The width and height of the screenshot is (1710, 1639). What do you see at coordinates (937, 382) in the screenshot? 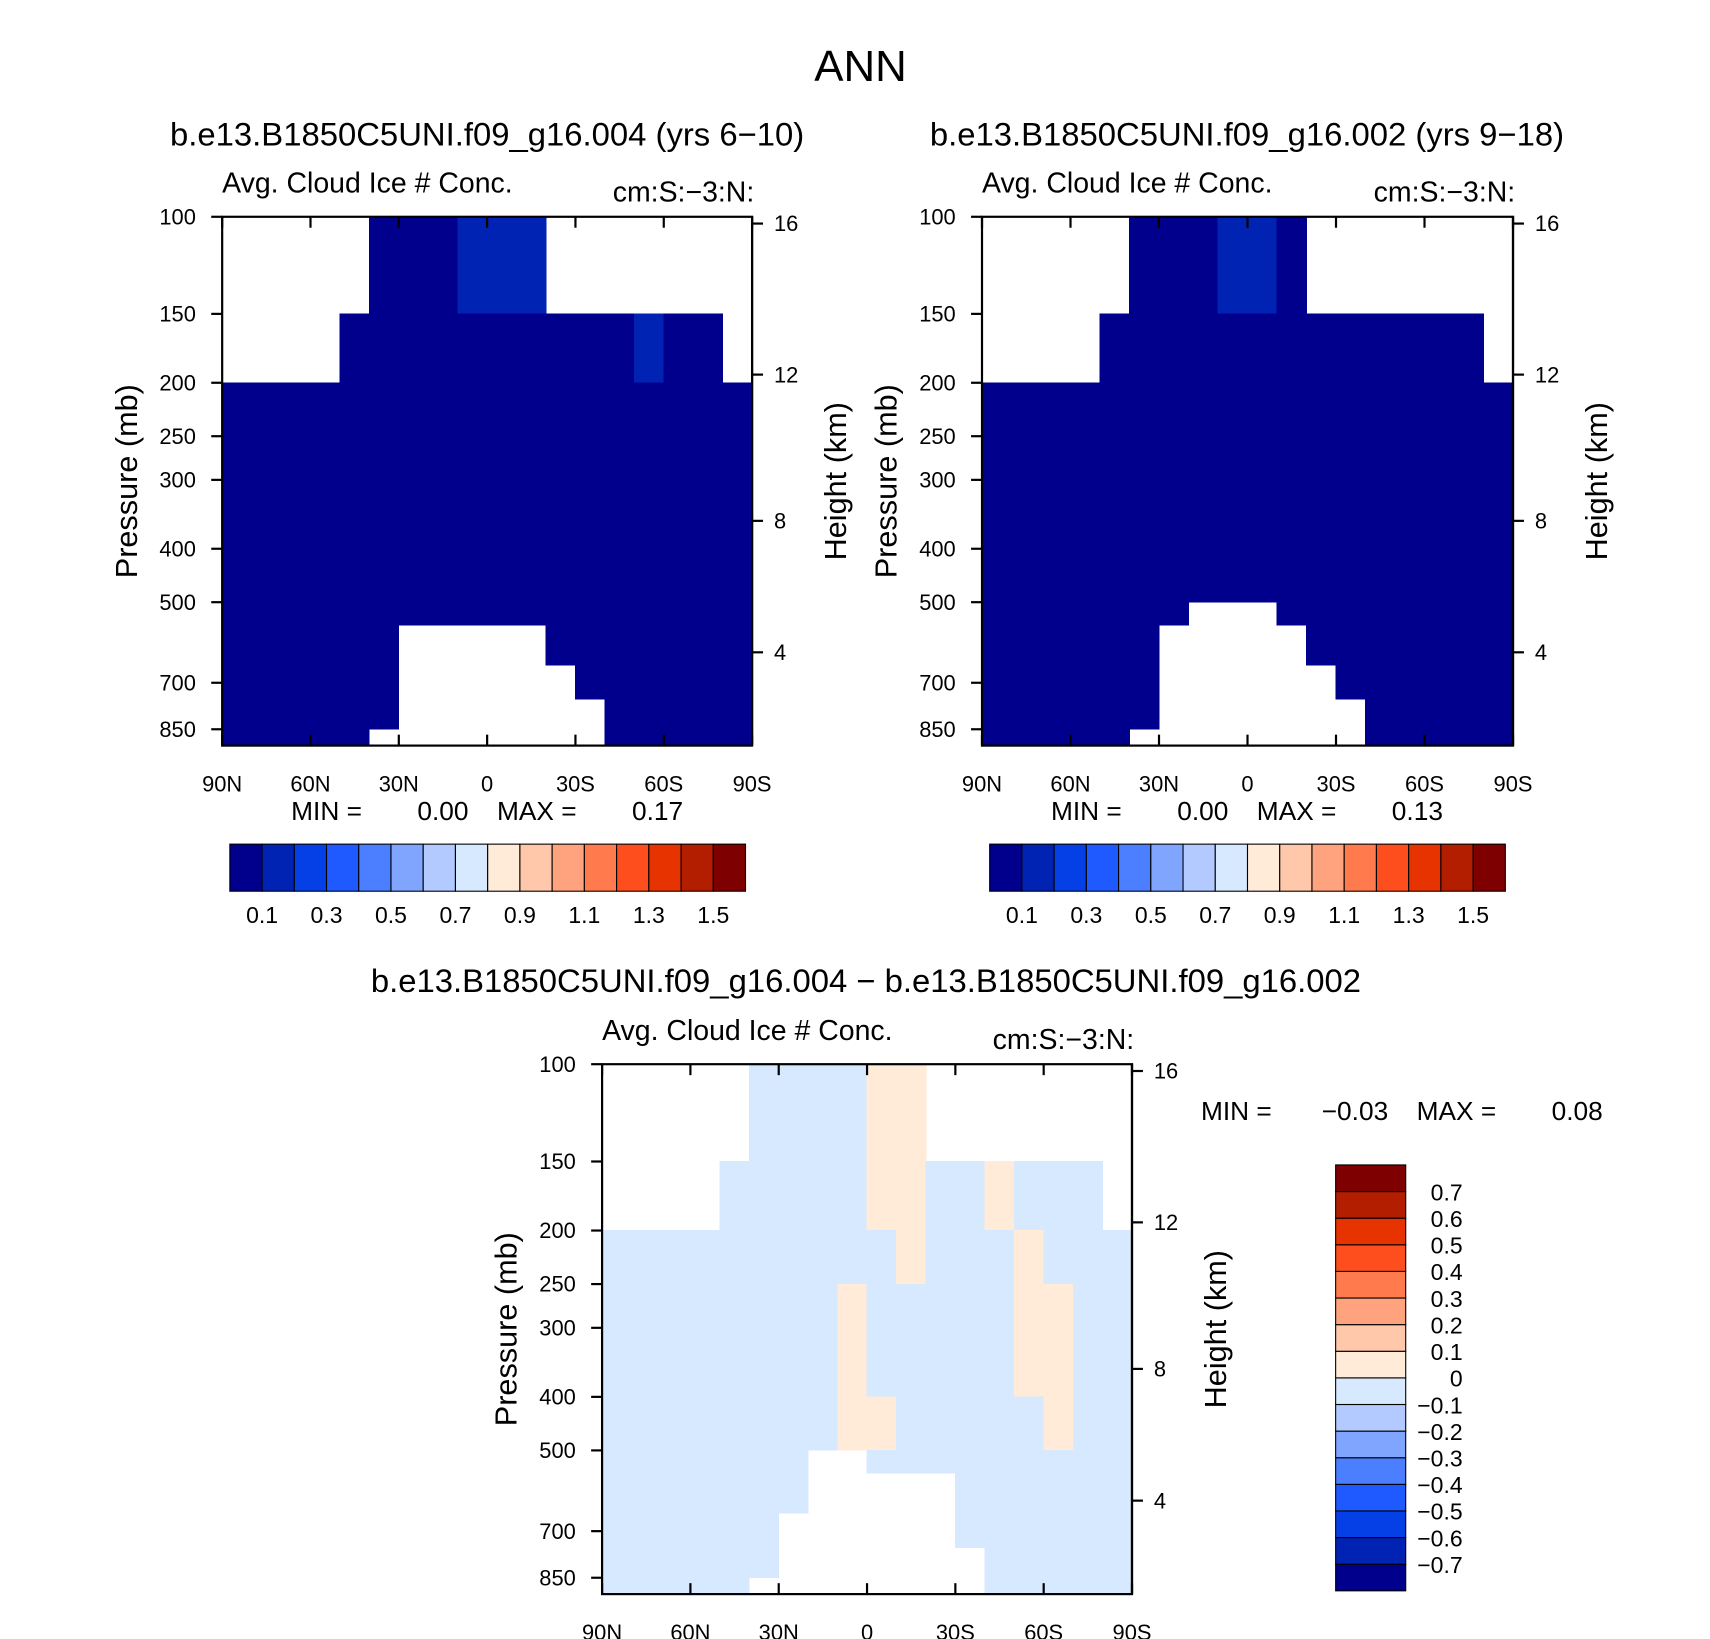
I see `y-tick-label: 200` at bounding box center [937, 382].